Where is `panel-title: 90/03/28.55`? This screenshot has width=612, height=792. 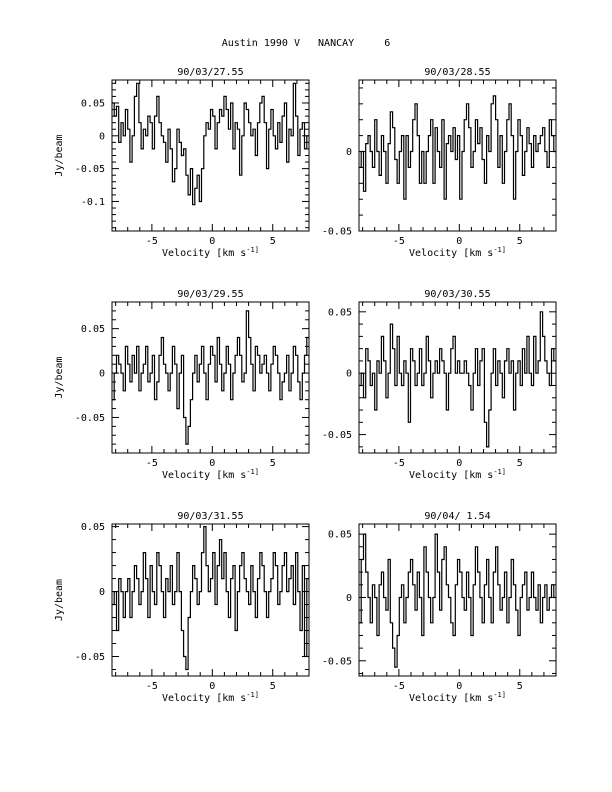 panel-title: 90/03/28.55 is located at coordinates (457, 72).